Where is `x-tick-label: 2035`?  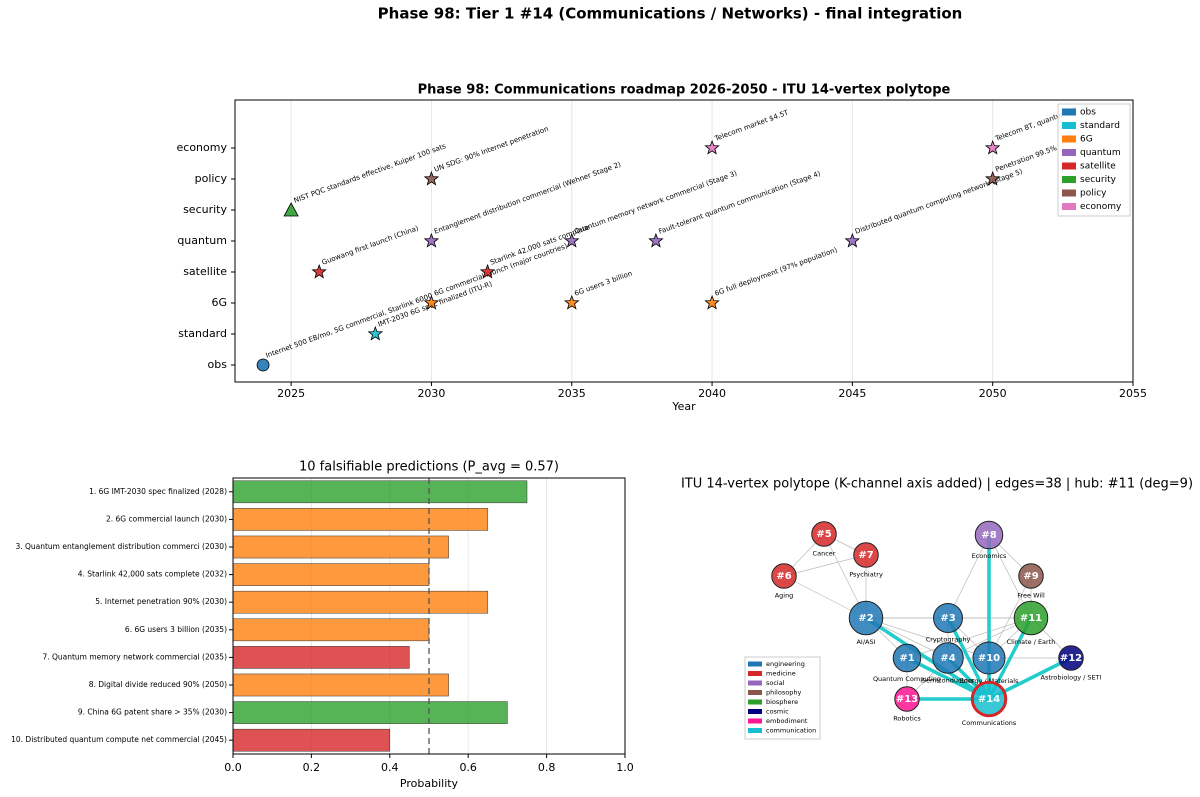
x-tick-label: 2035 is located at coordinates (572, 393).